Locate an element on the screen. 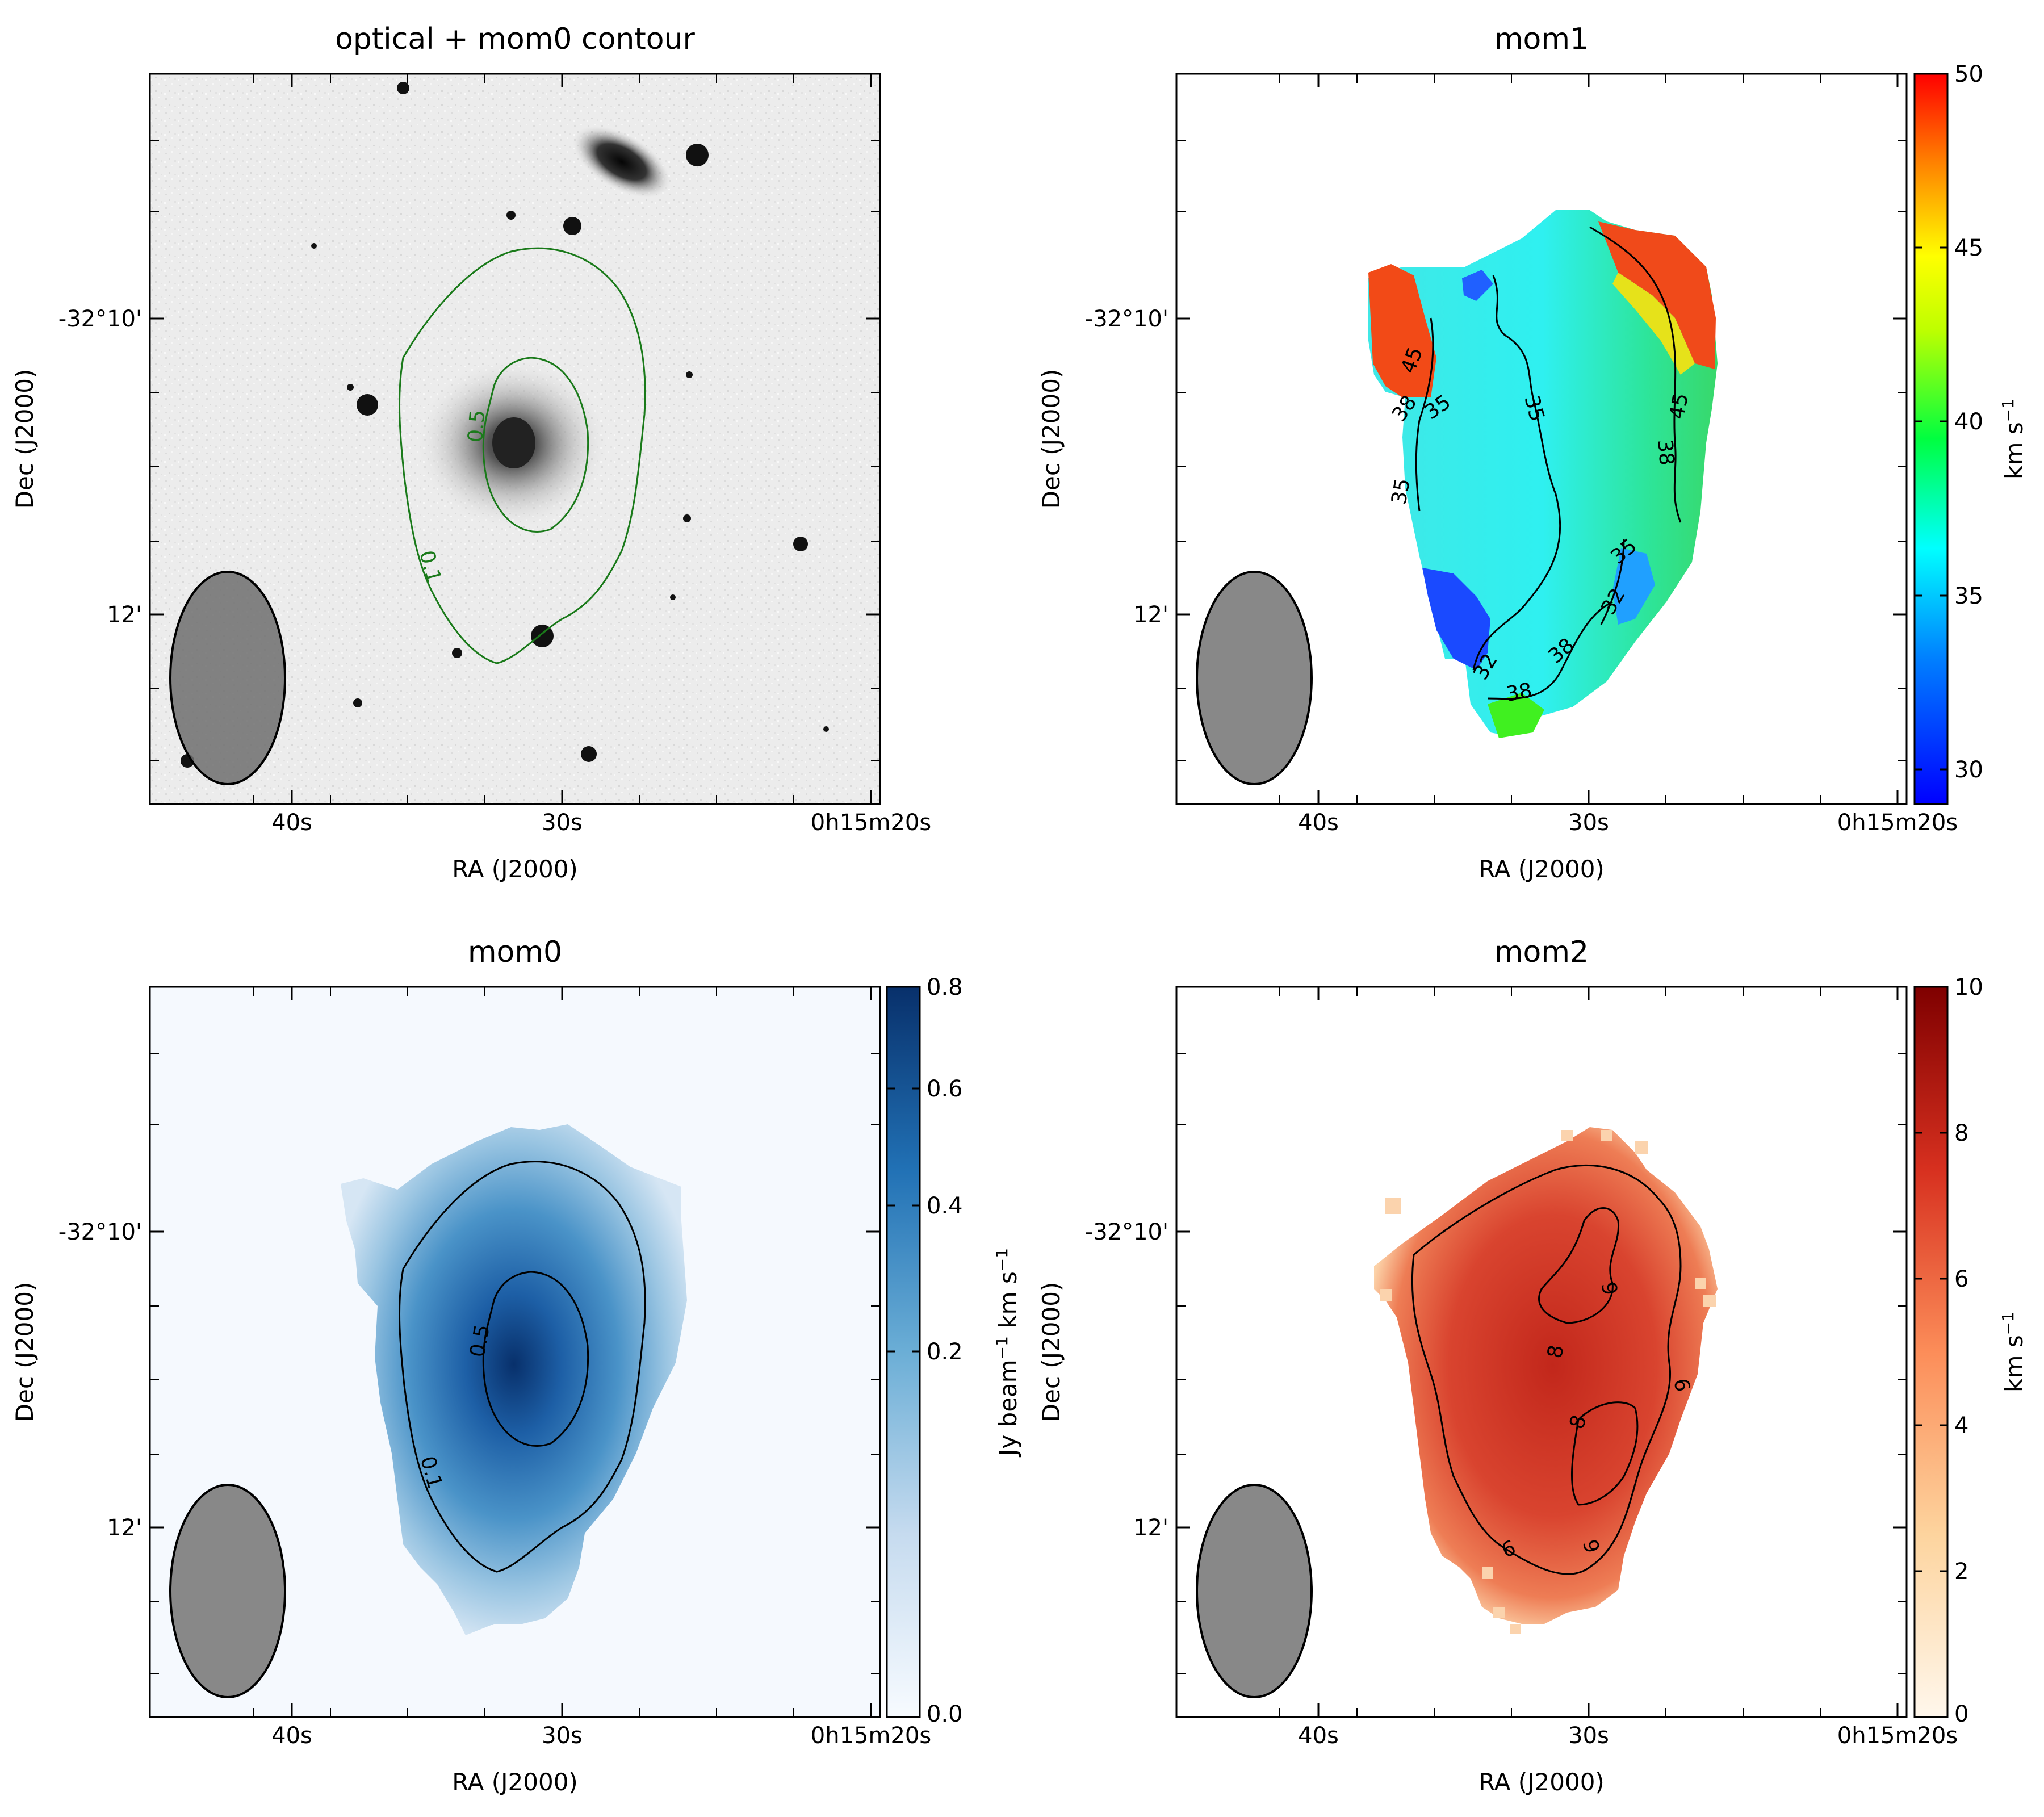 The width and height of the screenshot is (2044, 1817). mom2-contours is located at coordinates (1547, 1369).